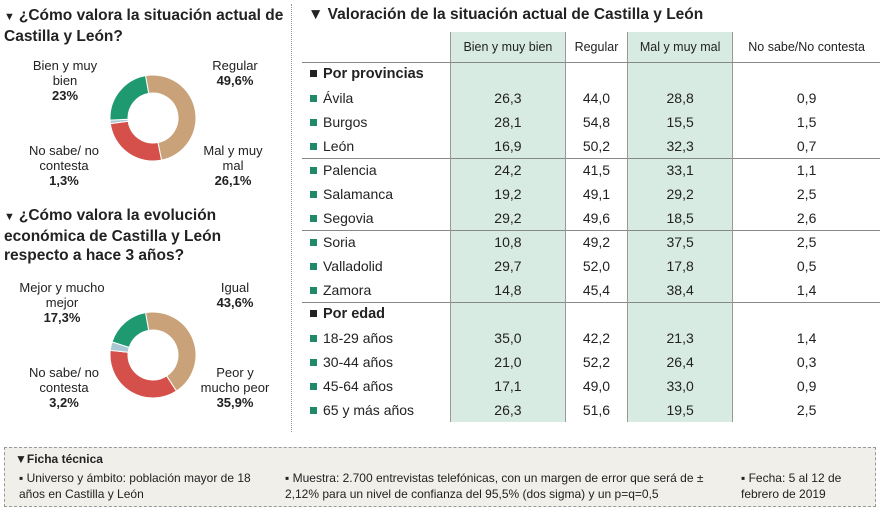 This screenshot has width=880, height=507. I want to click on table-row: León 16,9 50,2 32,3 0,7, so click(591, 146).